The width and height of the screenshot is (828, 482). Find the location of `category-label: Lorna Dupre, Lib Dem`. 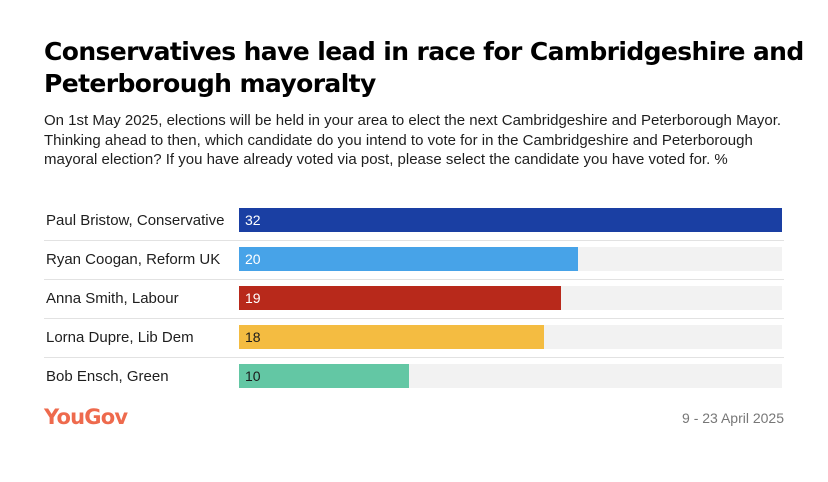

category-label: Lorna Dupre, Lib Dem is located at coordinates (120, 337).